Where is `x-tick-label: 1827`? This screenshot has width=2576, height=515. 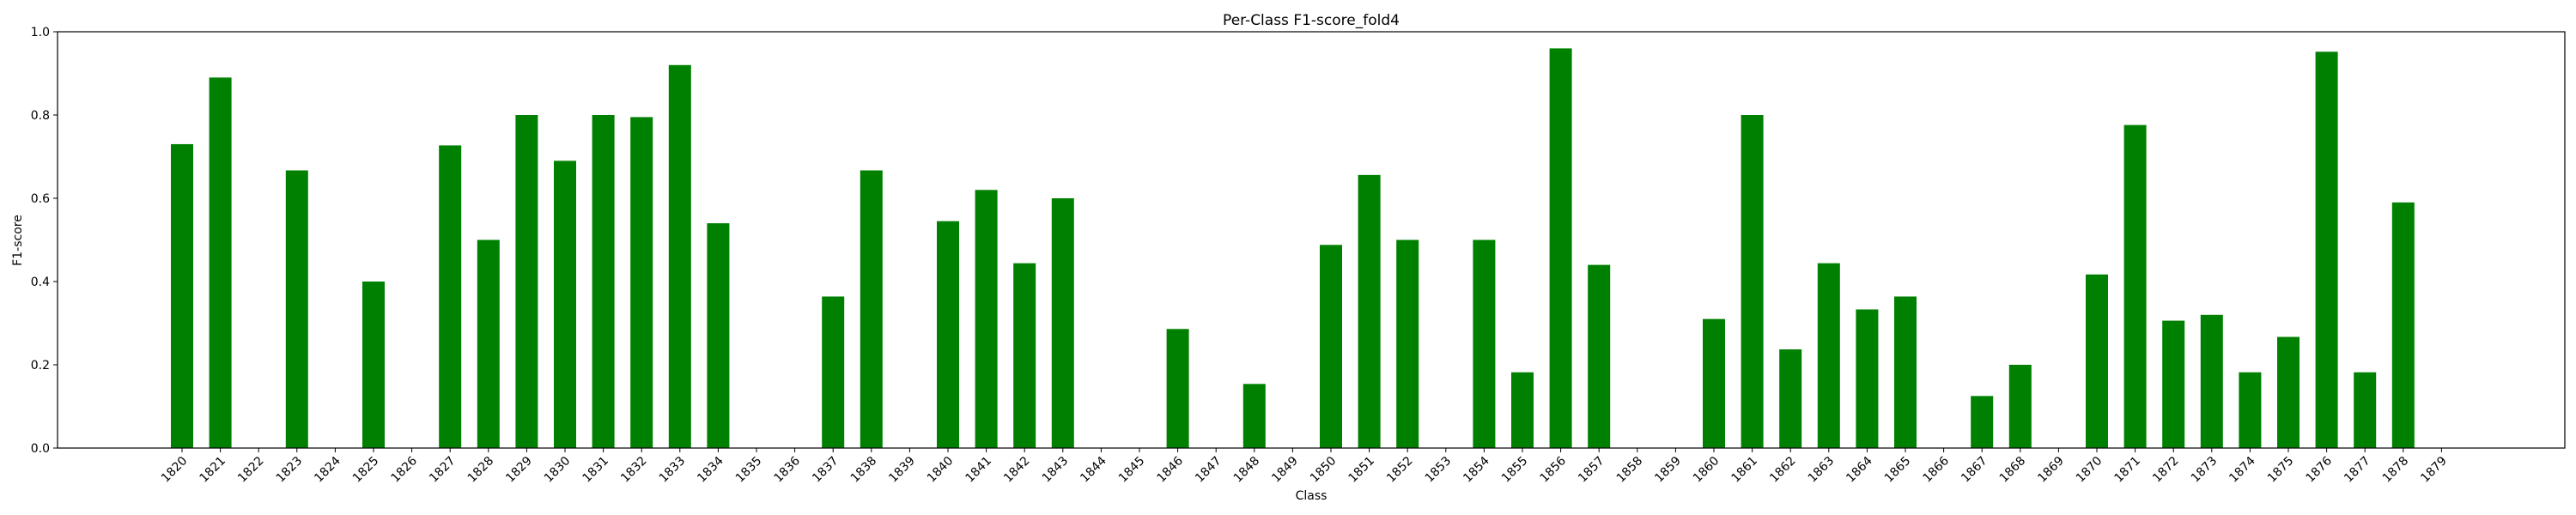 x-tick-label: 1827 is located at coordinates (443, 470).